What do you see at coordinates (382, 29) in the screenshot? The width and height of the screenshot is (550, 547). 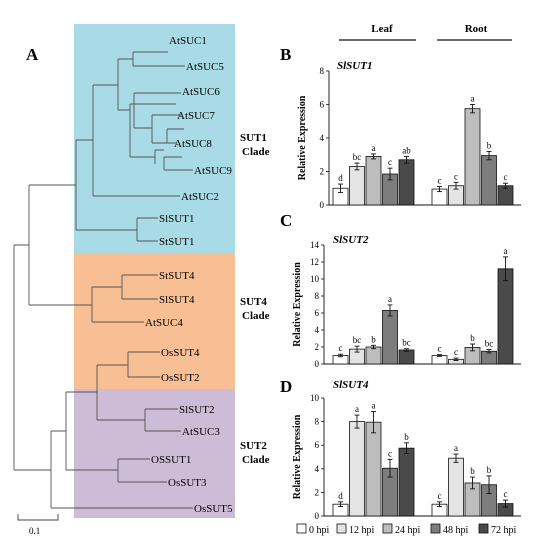 I see `group-label-leaf: Leaf` at bounding box center [382, 29].